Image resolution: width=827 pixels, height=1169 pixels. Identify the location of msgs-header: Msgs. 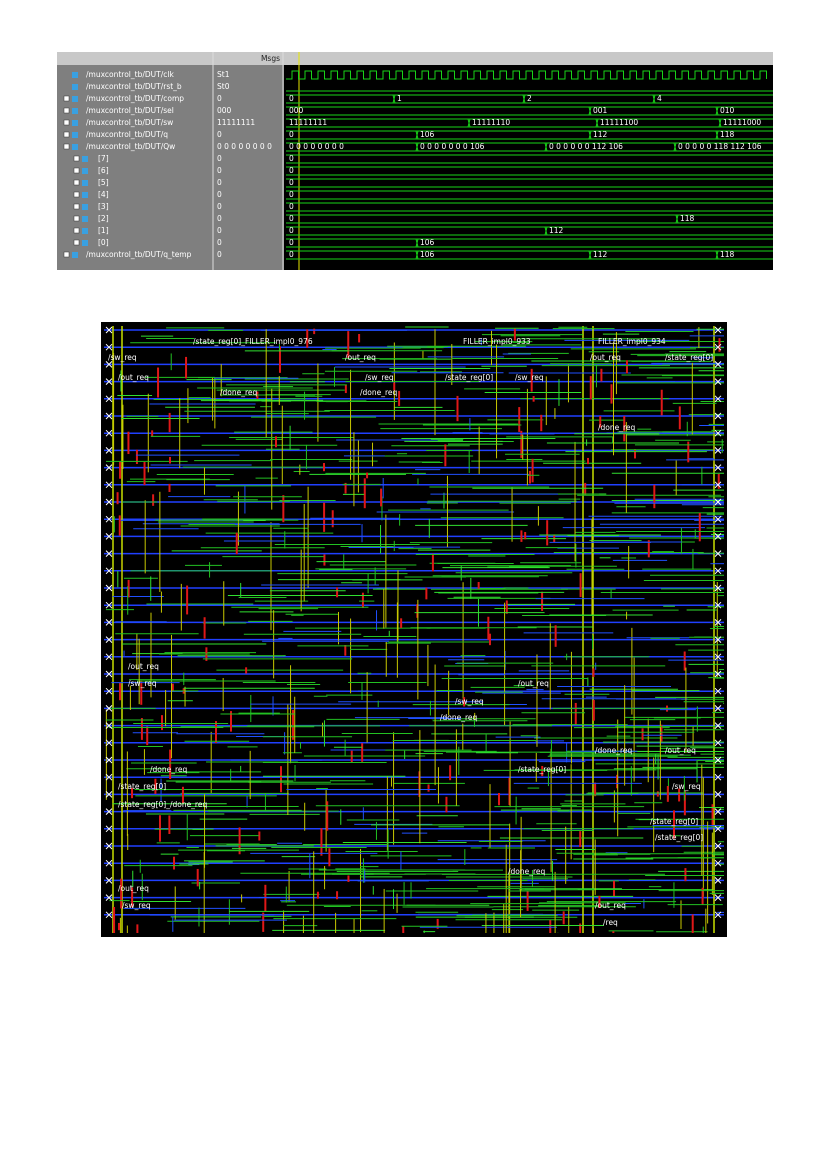
(270, 58).